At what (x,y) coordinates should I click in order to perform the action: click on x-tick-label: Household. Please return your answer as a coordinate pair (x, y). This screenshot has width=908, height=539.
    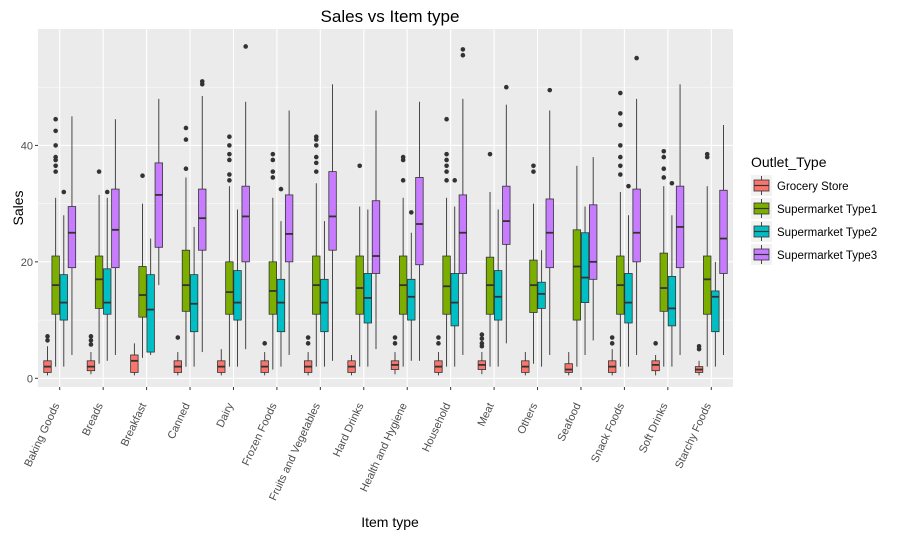
    Looking at the image, I should click on (436, 427).